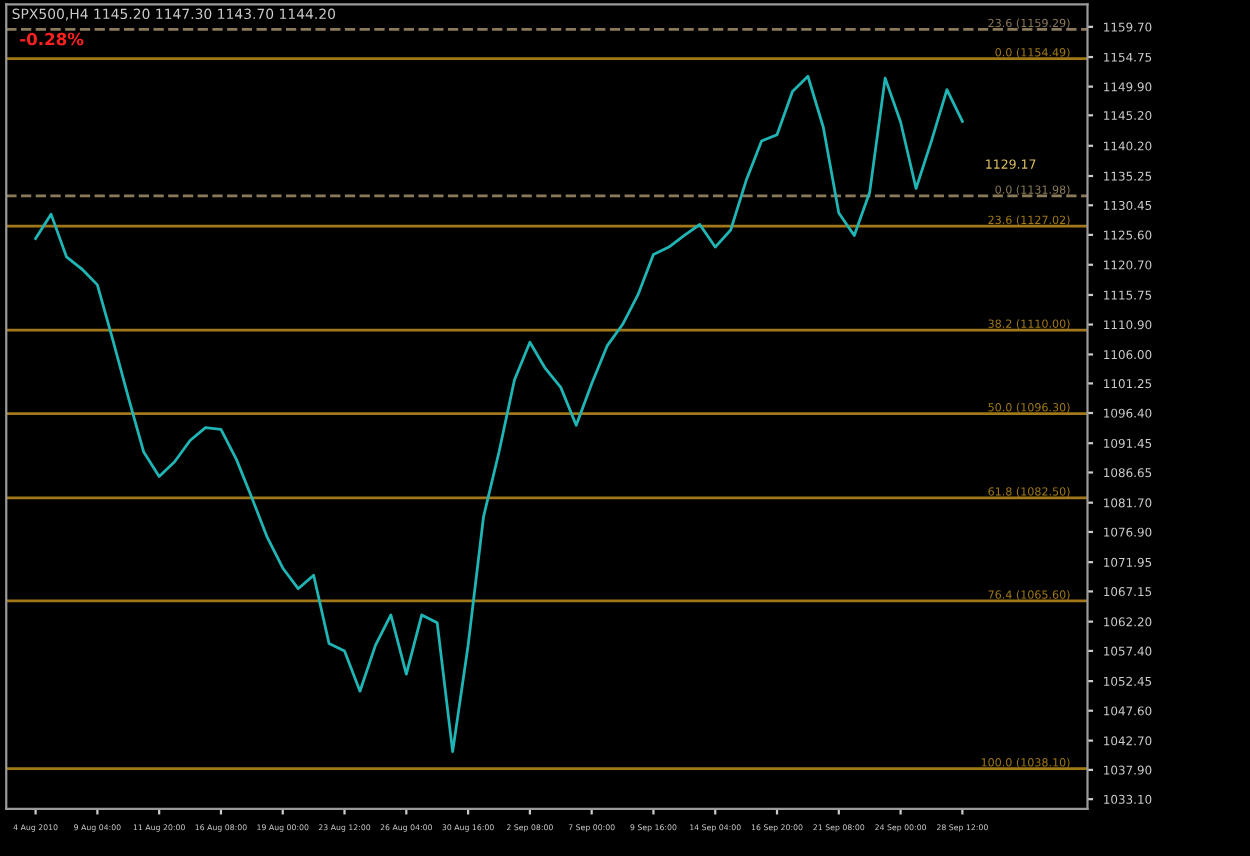 This screenshot has height=856, width=1250. What do you see at coordinates (52, 39) in the screenshot?
I see `text: -0.28%` at bounding box center [52, 39].